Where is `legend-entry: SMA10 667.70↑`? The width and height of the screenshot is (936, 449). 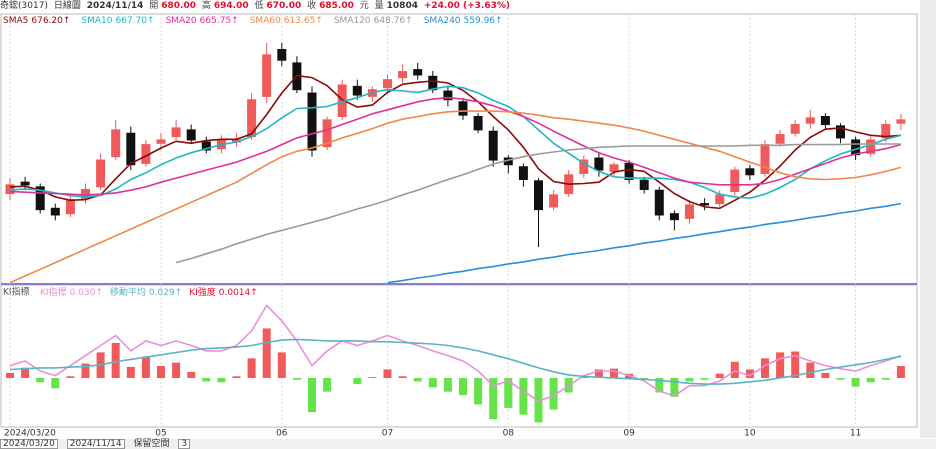
legend-entry: SMA10 667.70↑ is located at coordinates (117, 21).